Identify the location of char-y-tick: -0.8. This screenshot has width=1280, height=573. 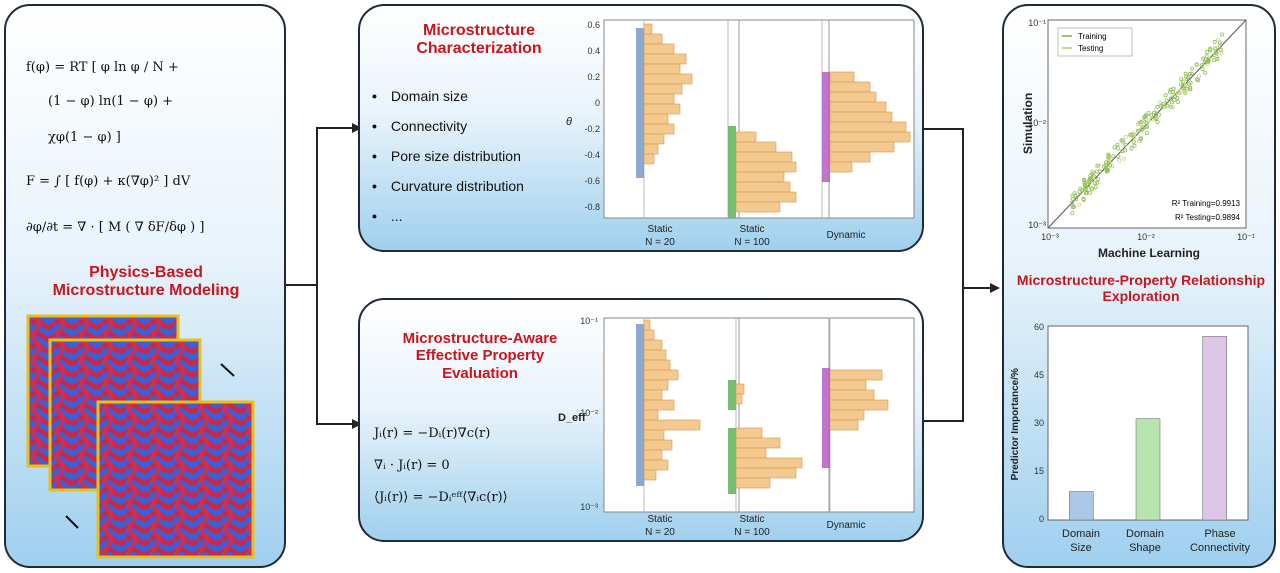
(592, 207).